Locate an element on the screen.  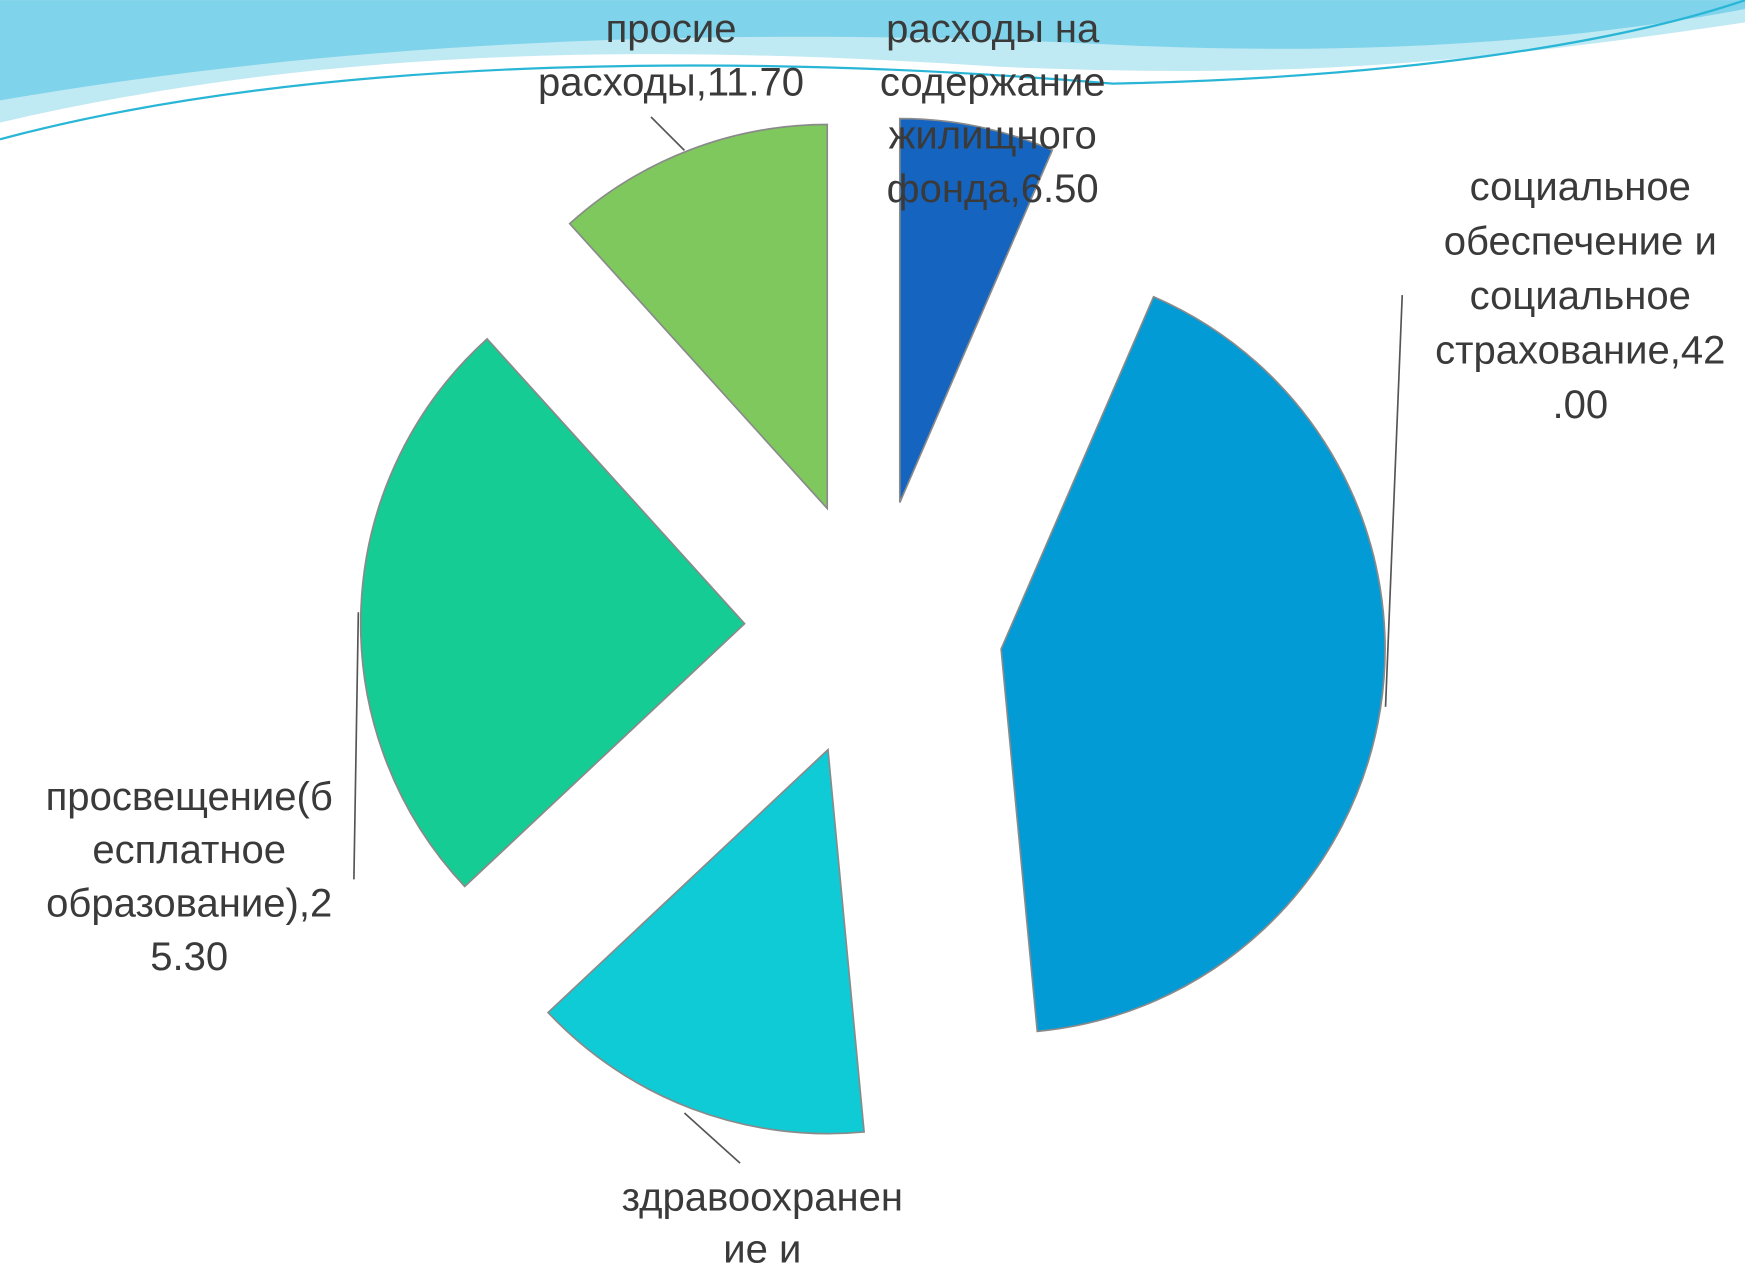
data-label: образование),2 is located at coordinates (189, 904).